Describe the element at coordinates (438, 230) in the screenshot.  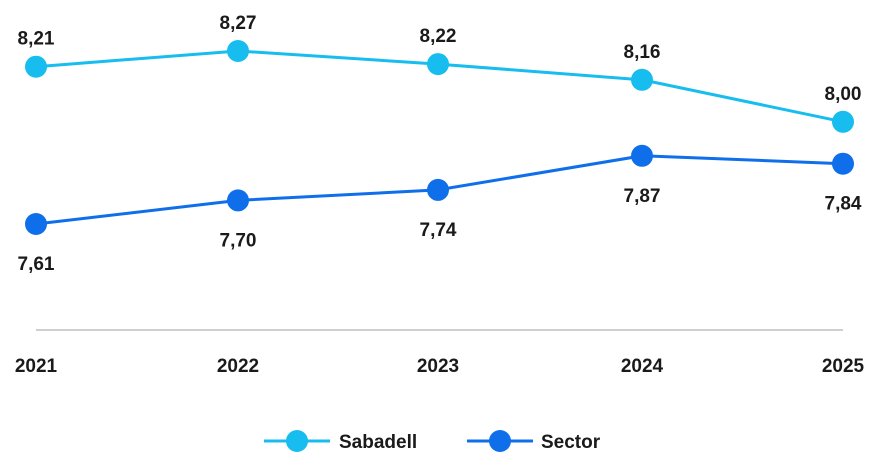
I see `data-label: 7,74` at that location.